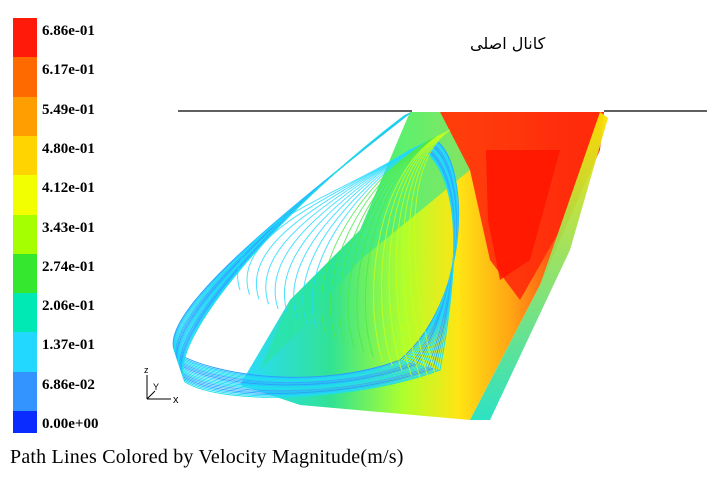 The width and height of the screenshot is (707, 480). What do you see at coordinates (68, 345) in the screenshot?
I see `legend-tick-label: 1.37e-01` at bounding box center [68, 345].